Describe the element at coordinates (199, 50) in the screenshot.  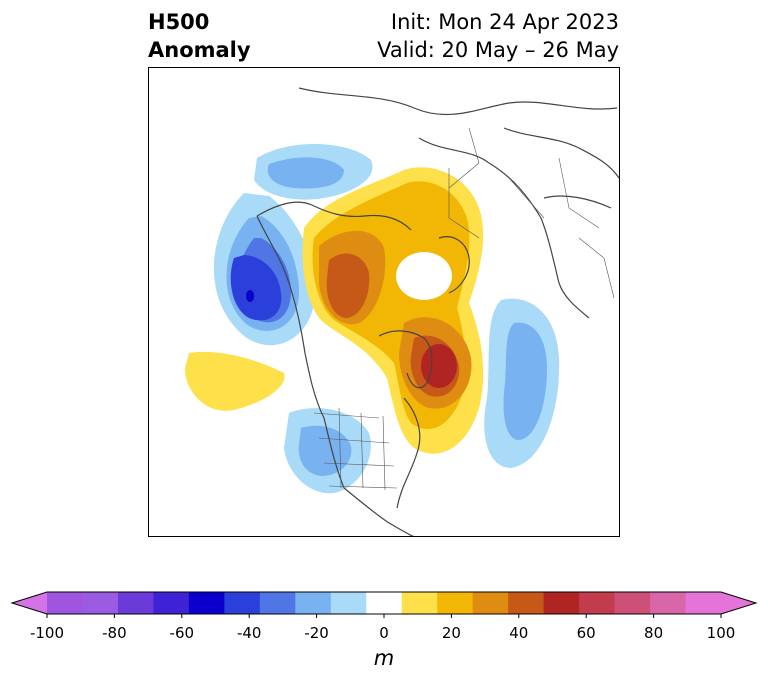
I see `title-subfield: Anomaly` at that location.